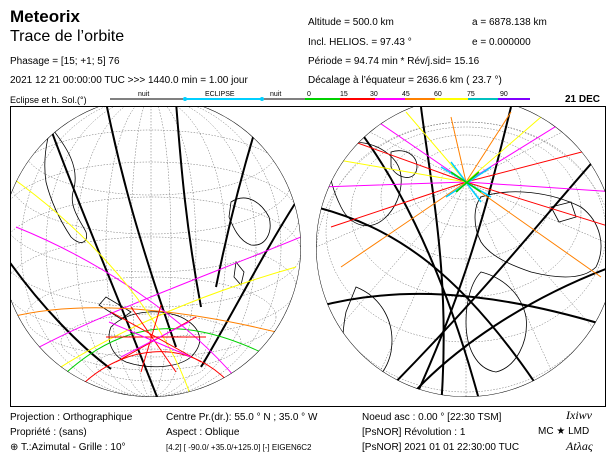 Image resolution: width=615 pixels, height=454 pixels. Describe the element at coordinates (320, 96) in the screenshot. I see `color-legend: nuit ECLIPSE nuit 0 15 30 45 60 75 90` at that location.